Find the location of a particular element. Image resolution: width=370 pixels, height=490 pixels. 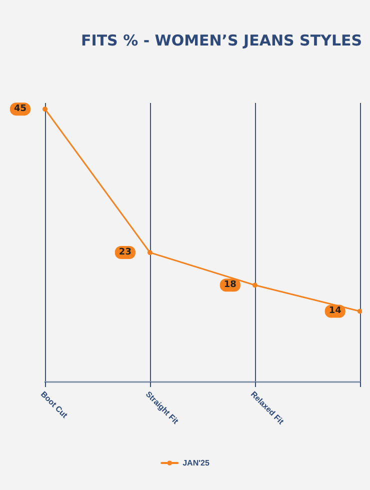

chart-title: FITS % - WOMEN’S JEANS STYLES is located at coordinates (221, 41).